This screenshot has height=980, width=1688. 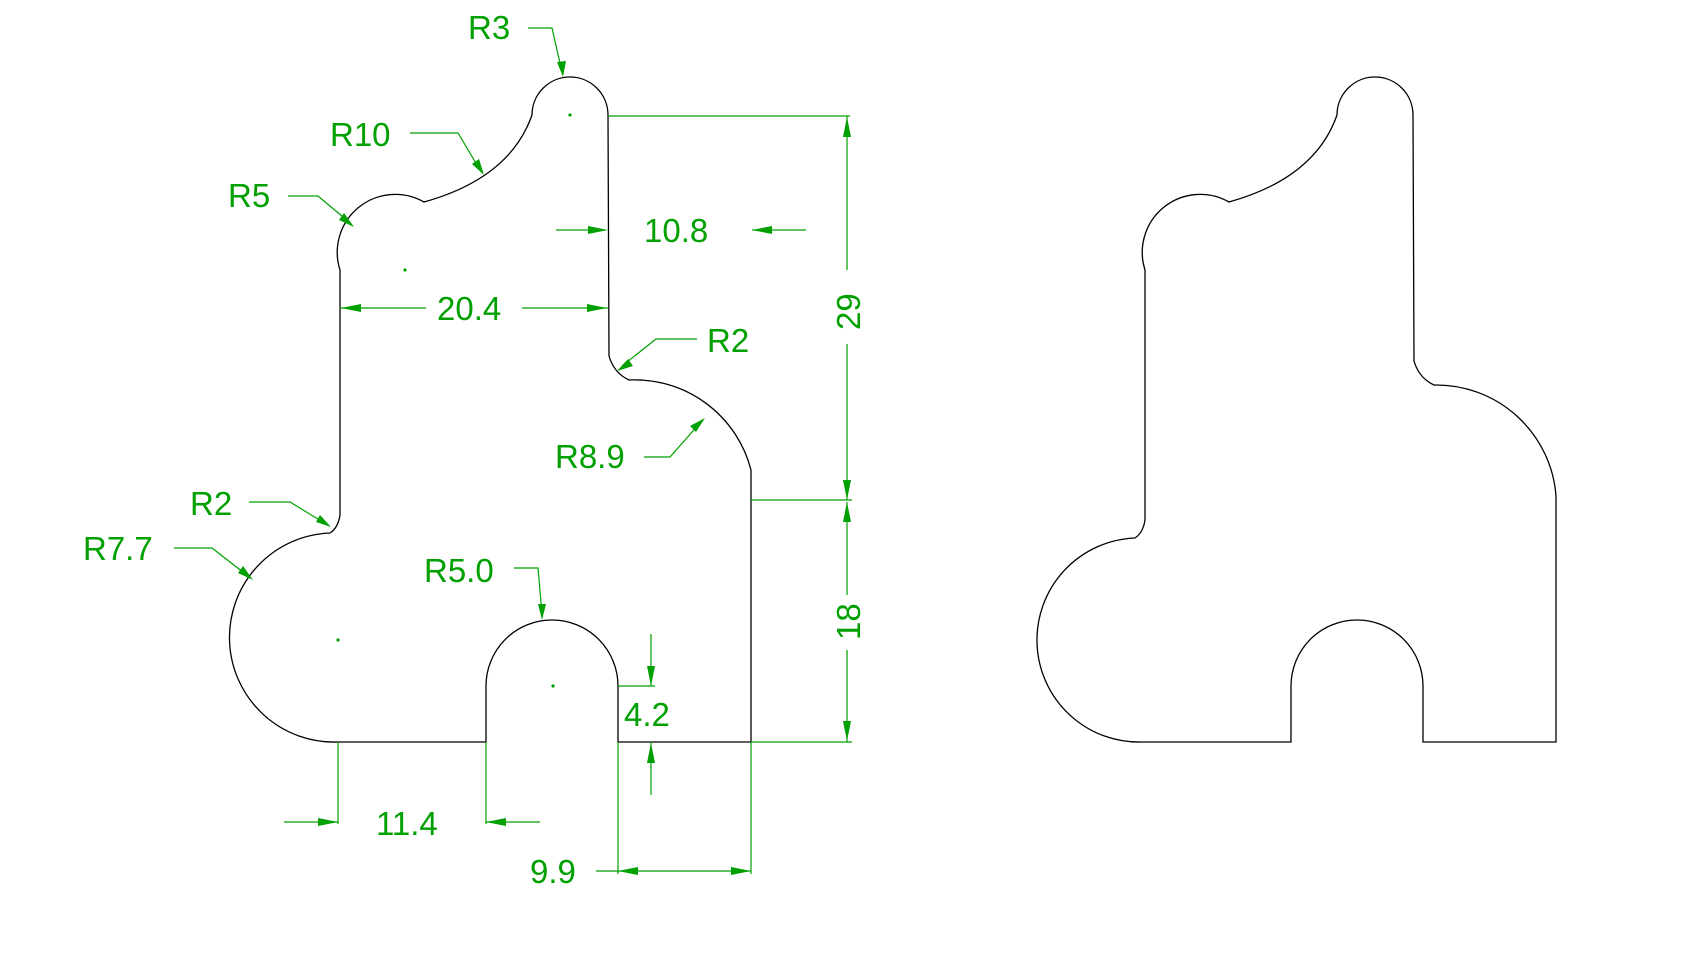 I want to click on r2-left-label: R2, so click(x=211, y=503).